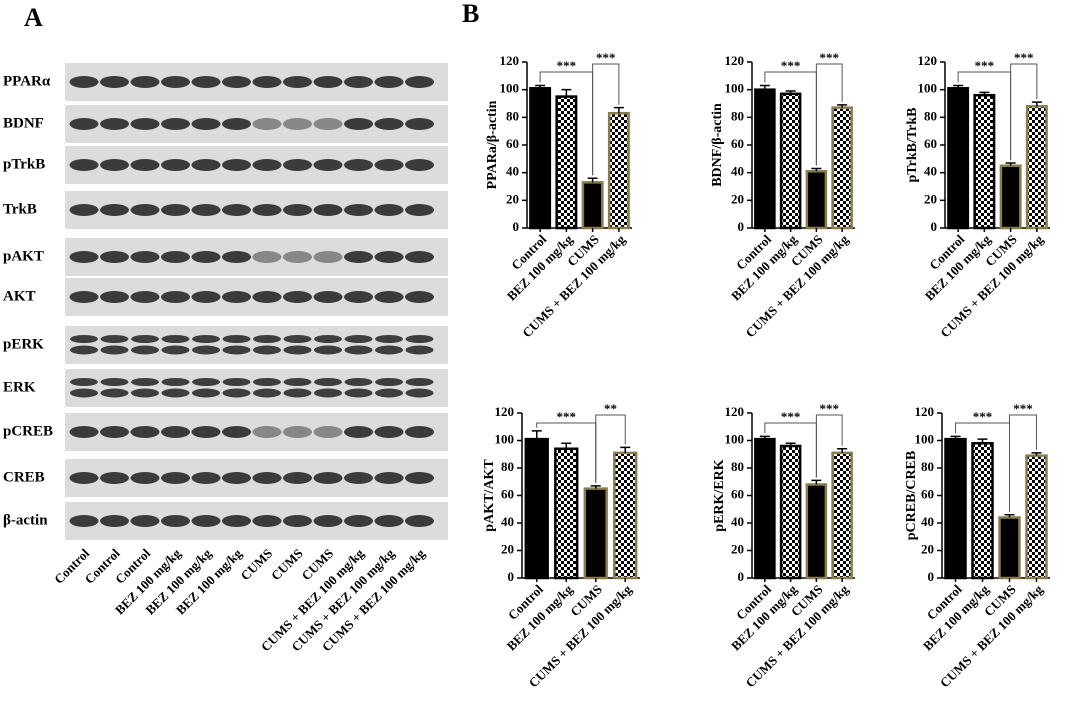 This screenshot has width=1065, height=706. What do you see at coordinates (737, 521) in the screenshot?
I see `y-tick-label: 40` at bounding box center [737, 521].